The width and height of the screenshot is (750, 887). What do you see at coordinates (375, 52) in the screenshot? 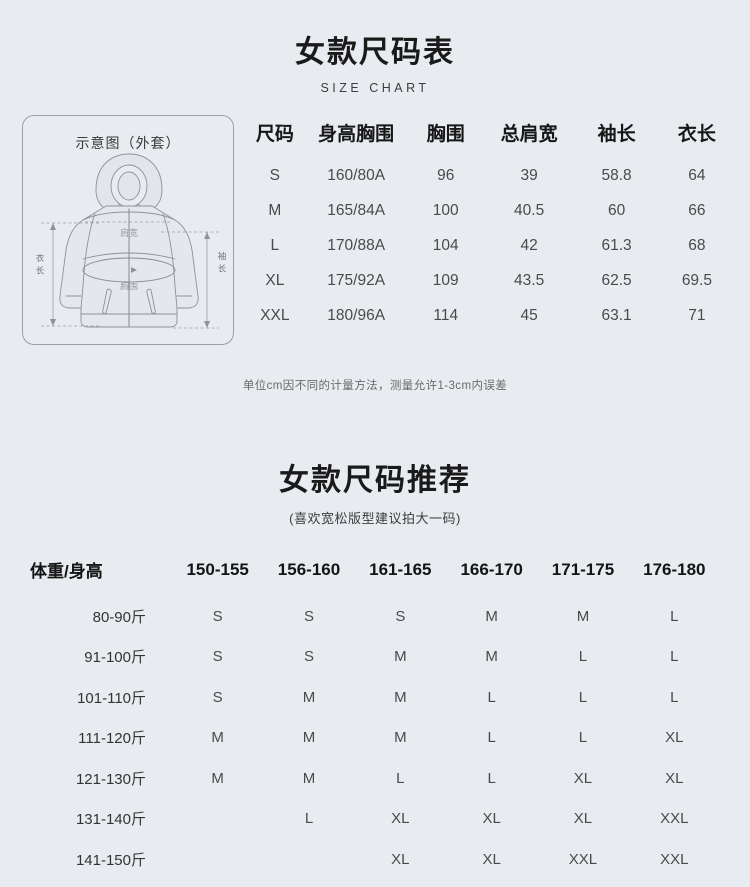
I see `page-title: 女款尺码表` at bounding box center [375, 52].